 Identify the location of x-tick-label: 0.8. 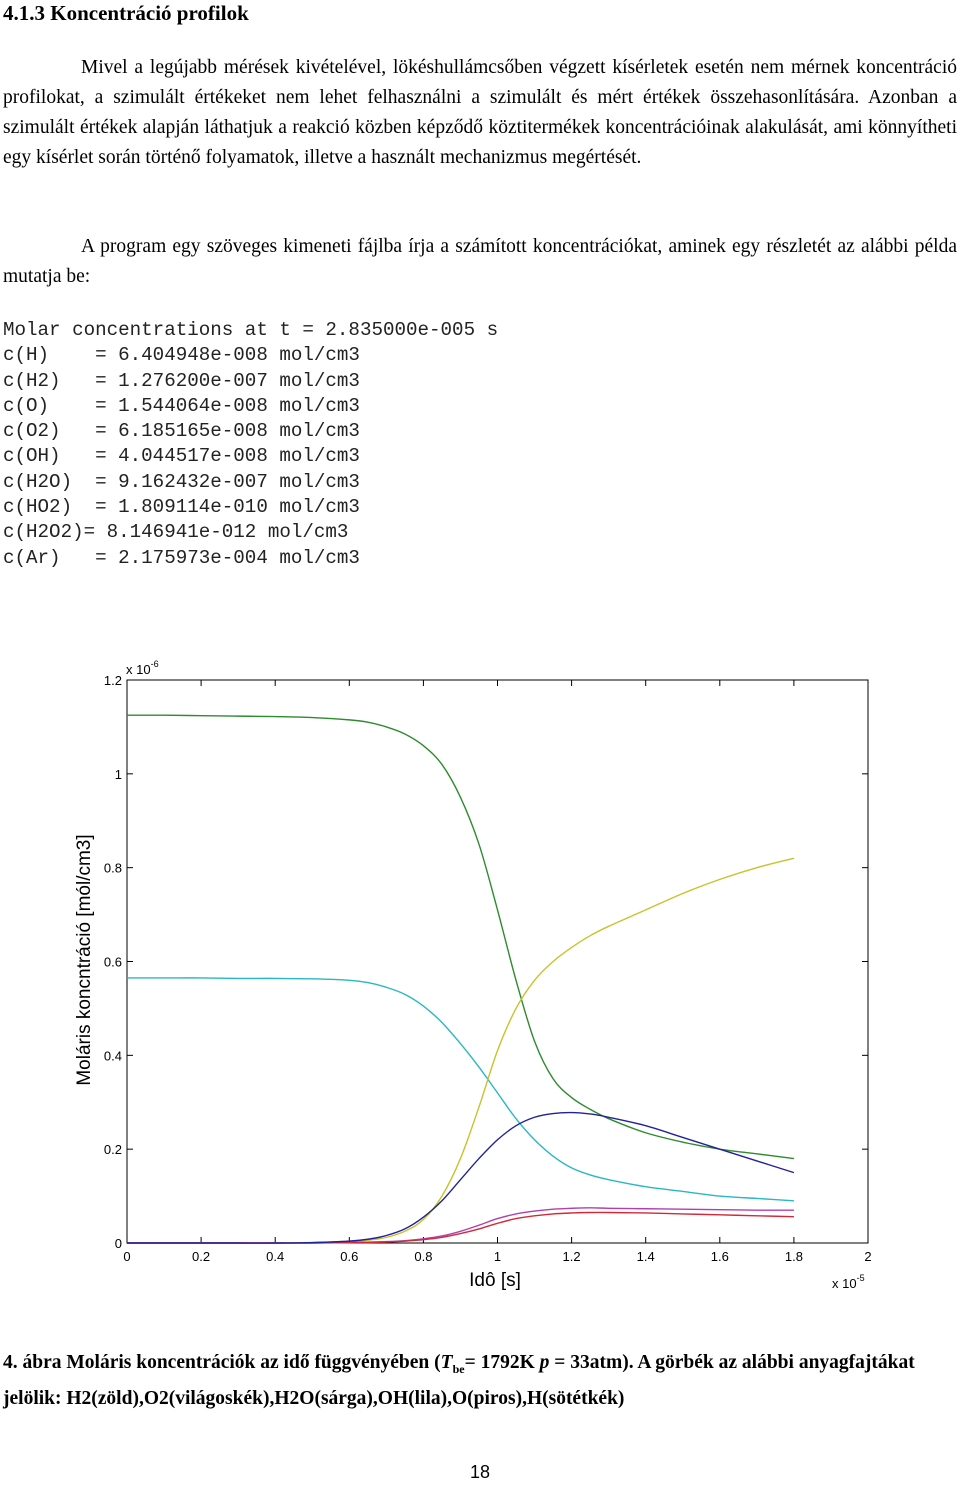
(423, 1256).